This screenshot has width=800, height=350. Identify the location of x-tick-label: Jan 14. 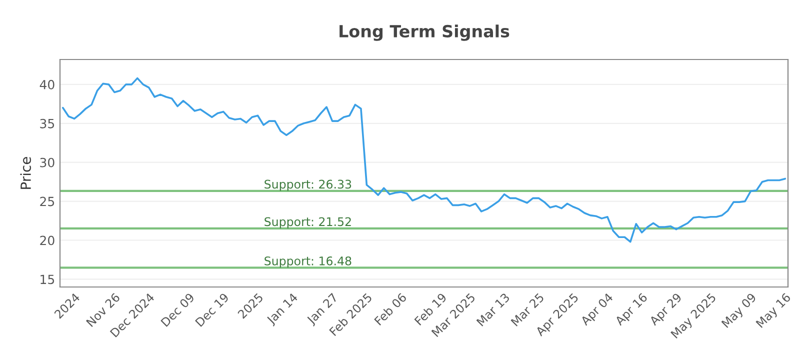
(283, 309).